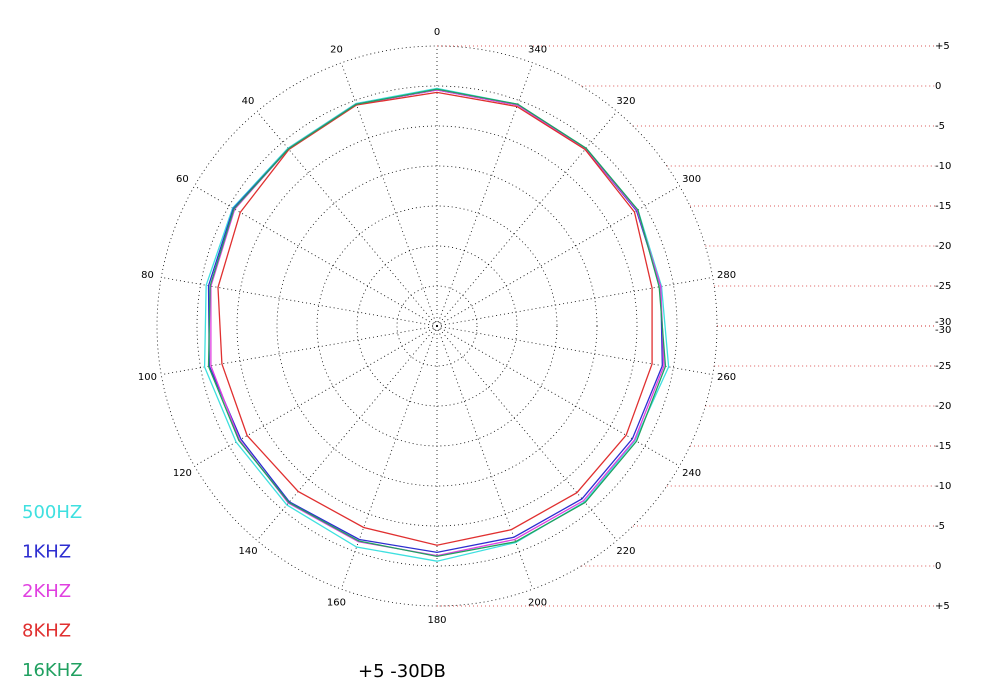  I want to click on theta-tick-label: 20, so click(336, 50).